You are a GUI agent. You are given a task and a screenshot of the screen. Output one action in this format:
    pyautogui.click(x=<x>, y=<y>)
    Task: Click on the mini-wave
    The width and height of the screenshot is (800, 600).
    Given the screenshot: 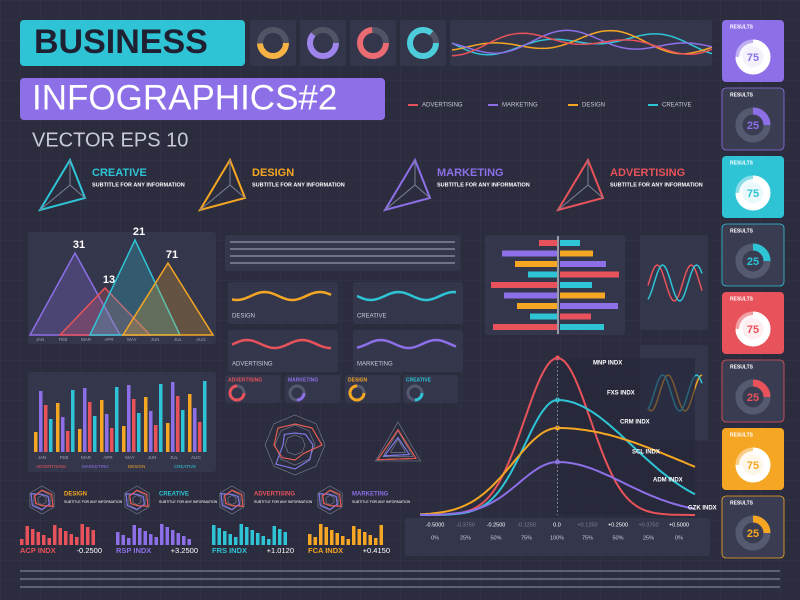 What is the action you would take?
    pyautogui.click(x=406, y=296)
    